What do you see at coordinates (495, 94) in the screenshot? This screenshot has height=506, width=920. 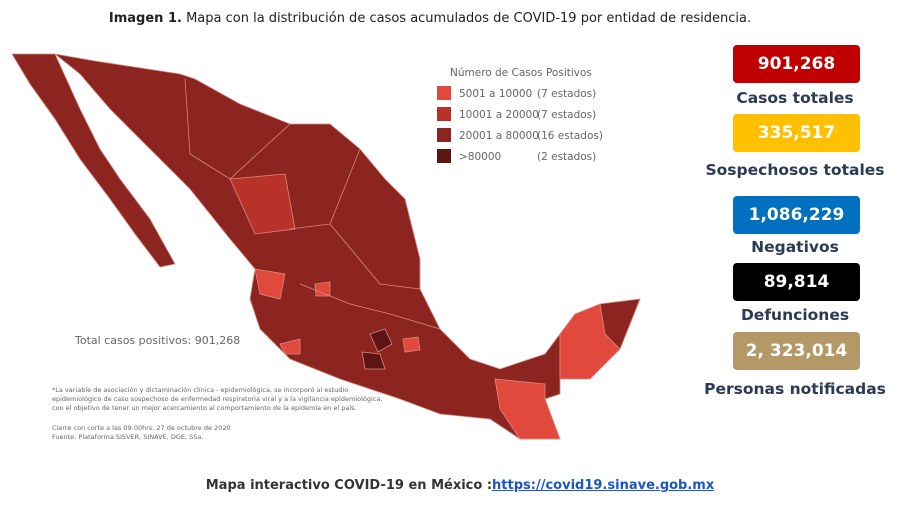 I see `legend-range: 5001 a 10000` at bounding box center [495, 94].